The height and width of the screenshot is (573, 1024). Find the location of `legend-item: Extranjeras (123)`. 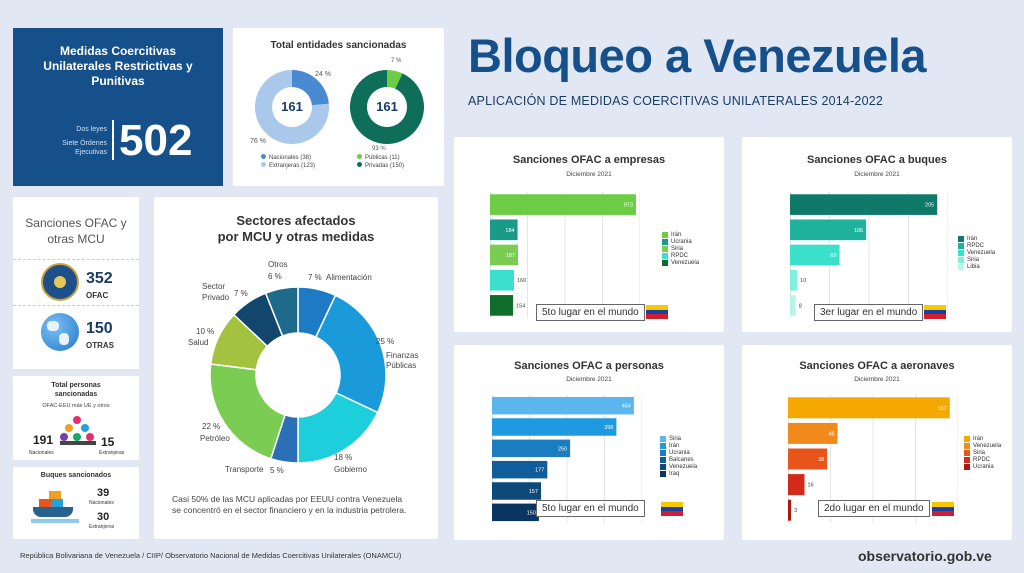

legend-item: Extranjeras (123) is located at coordinates (288, 166).